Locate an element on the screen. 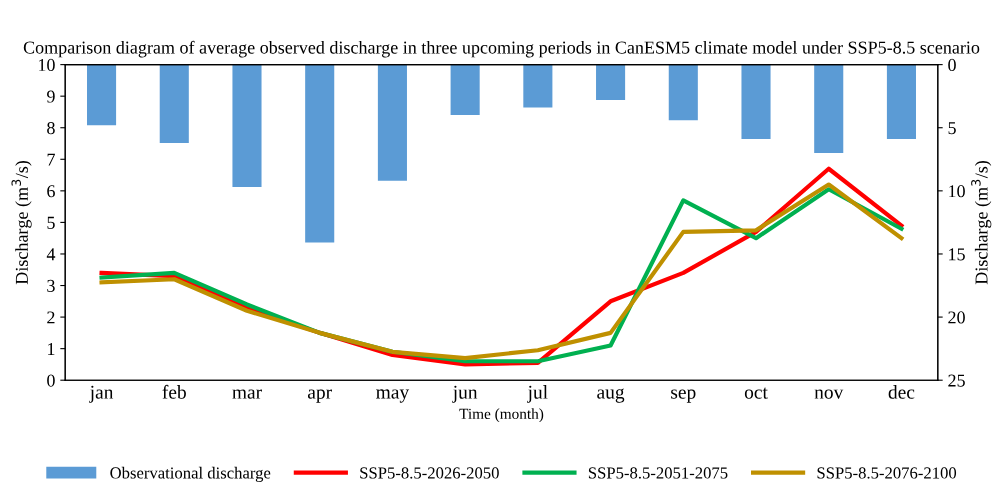 The height and width of the screenshot is (497, 1003). y2-tick-label: 5 is located at coordinates (952, 128).